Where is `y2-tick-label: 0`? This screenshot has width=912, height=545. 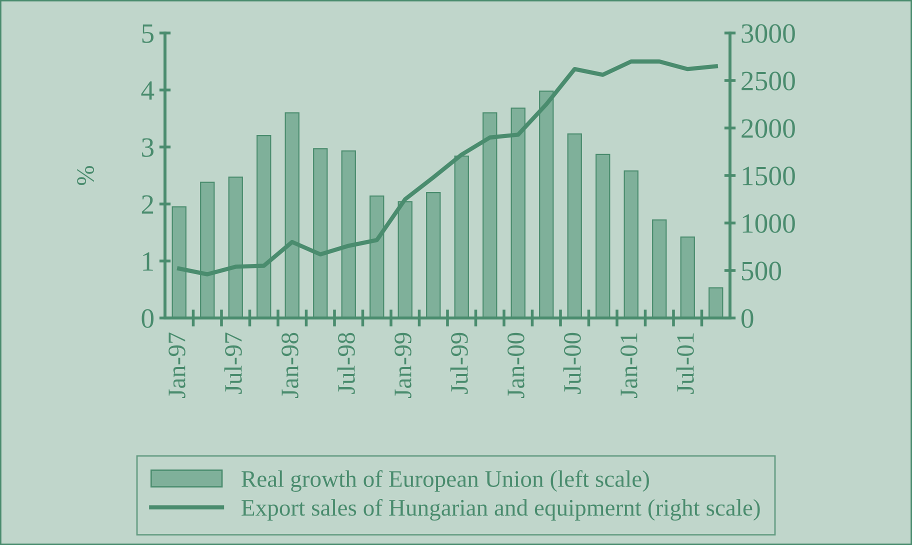 y2-tick-label: 0 is located at coordinates (747, 318).